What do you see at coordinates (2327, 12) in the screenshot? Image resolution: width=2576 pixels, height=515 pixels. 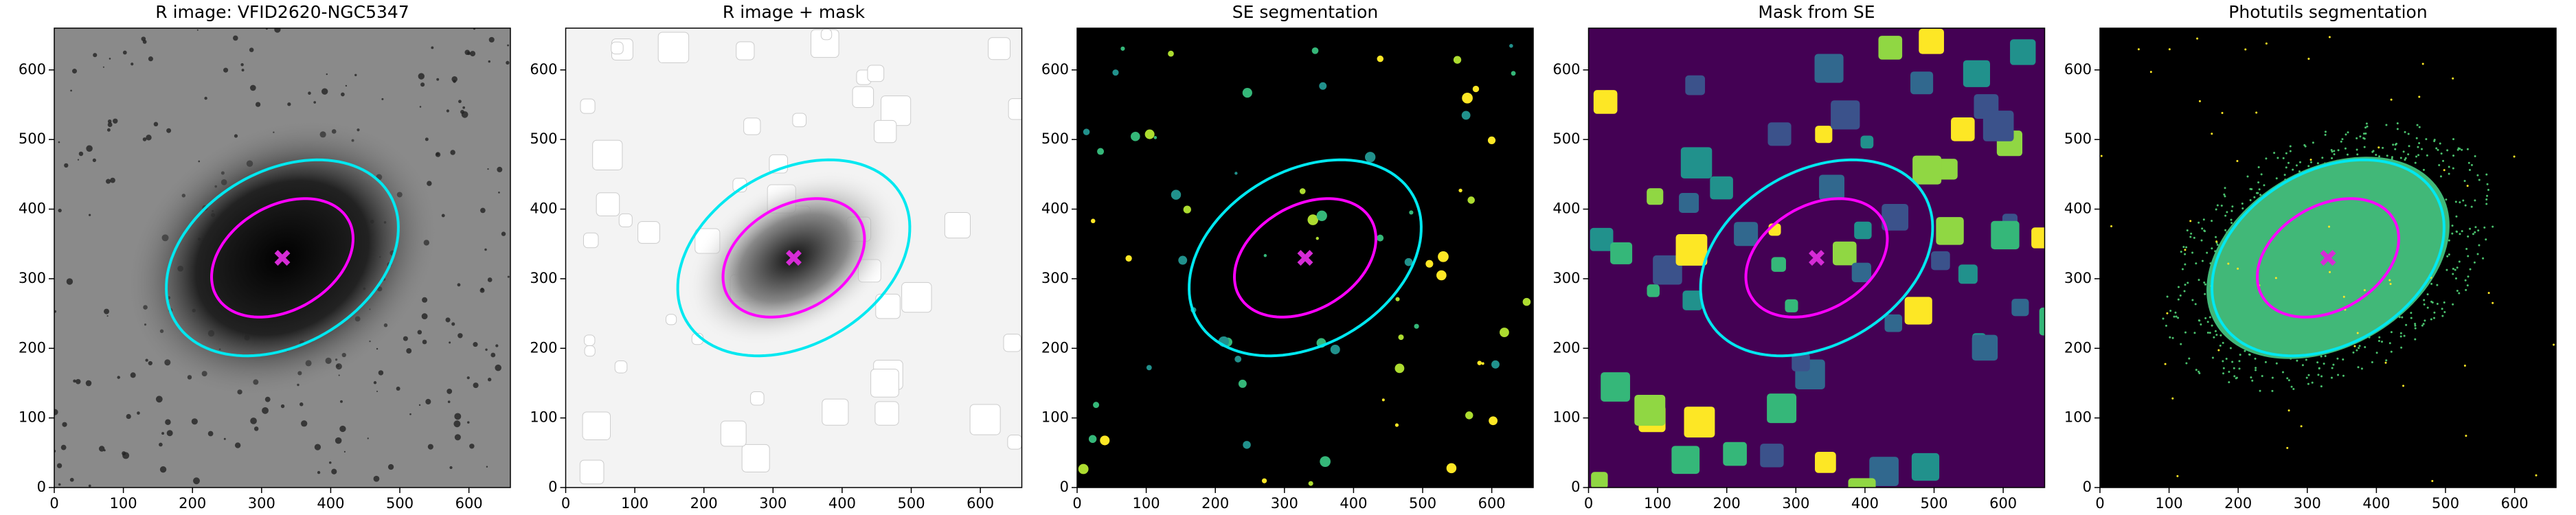 I see `panel-title: Photutils segmentation` at bounding box center [2327, 12].